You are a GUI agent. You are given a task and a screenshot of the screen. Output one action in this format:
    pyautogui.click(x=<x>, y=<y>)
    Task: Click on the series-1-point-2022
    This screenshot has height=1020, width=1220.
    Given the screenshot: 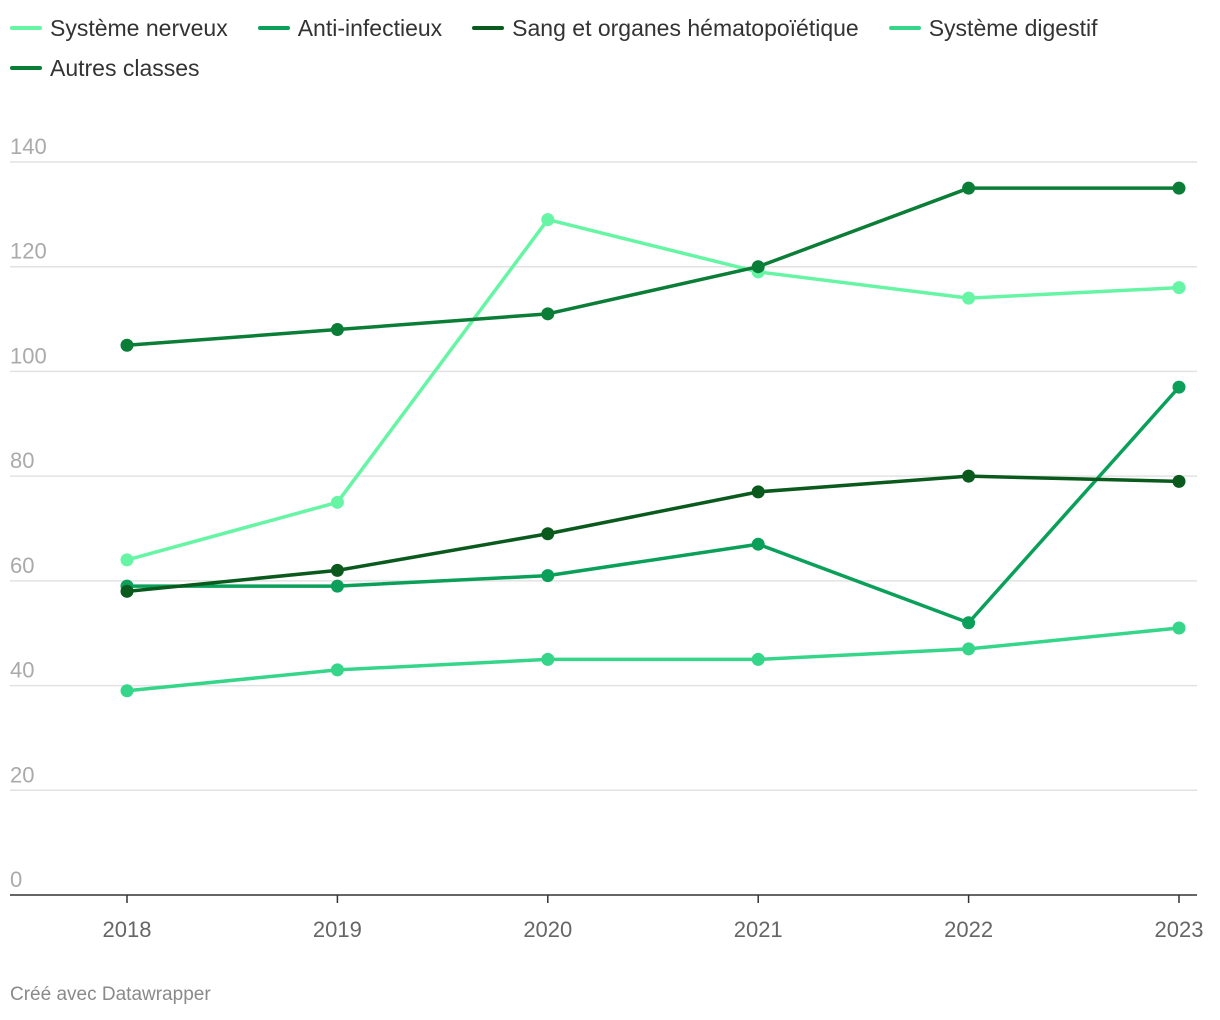 What is the action you would take?
    pyautogui.click(x=969, y=623)
    